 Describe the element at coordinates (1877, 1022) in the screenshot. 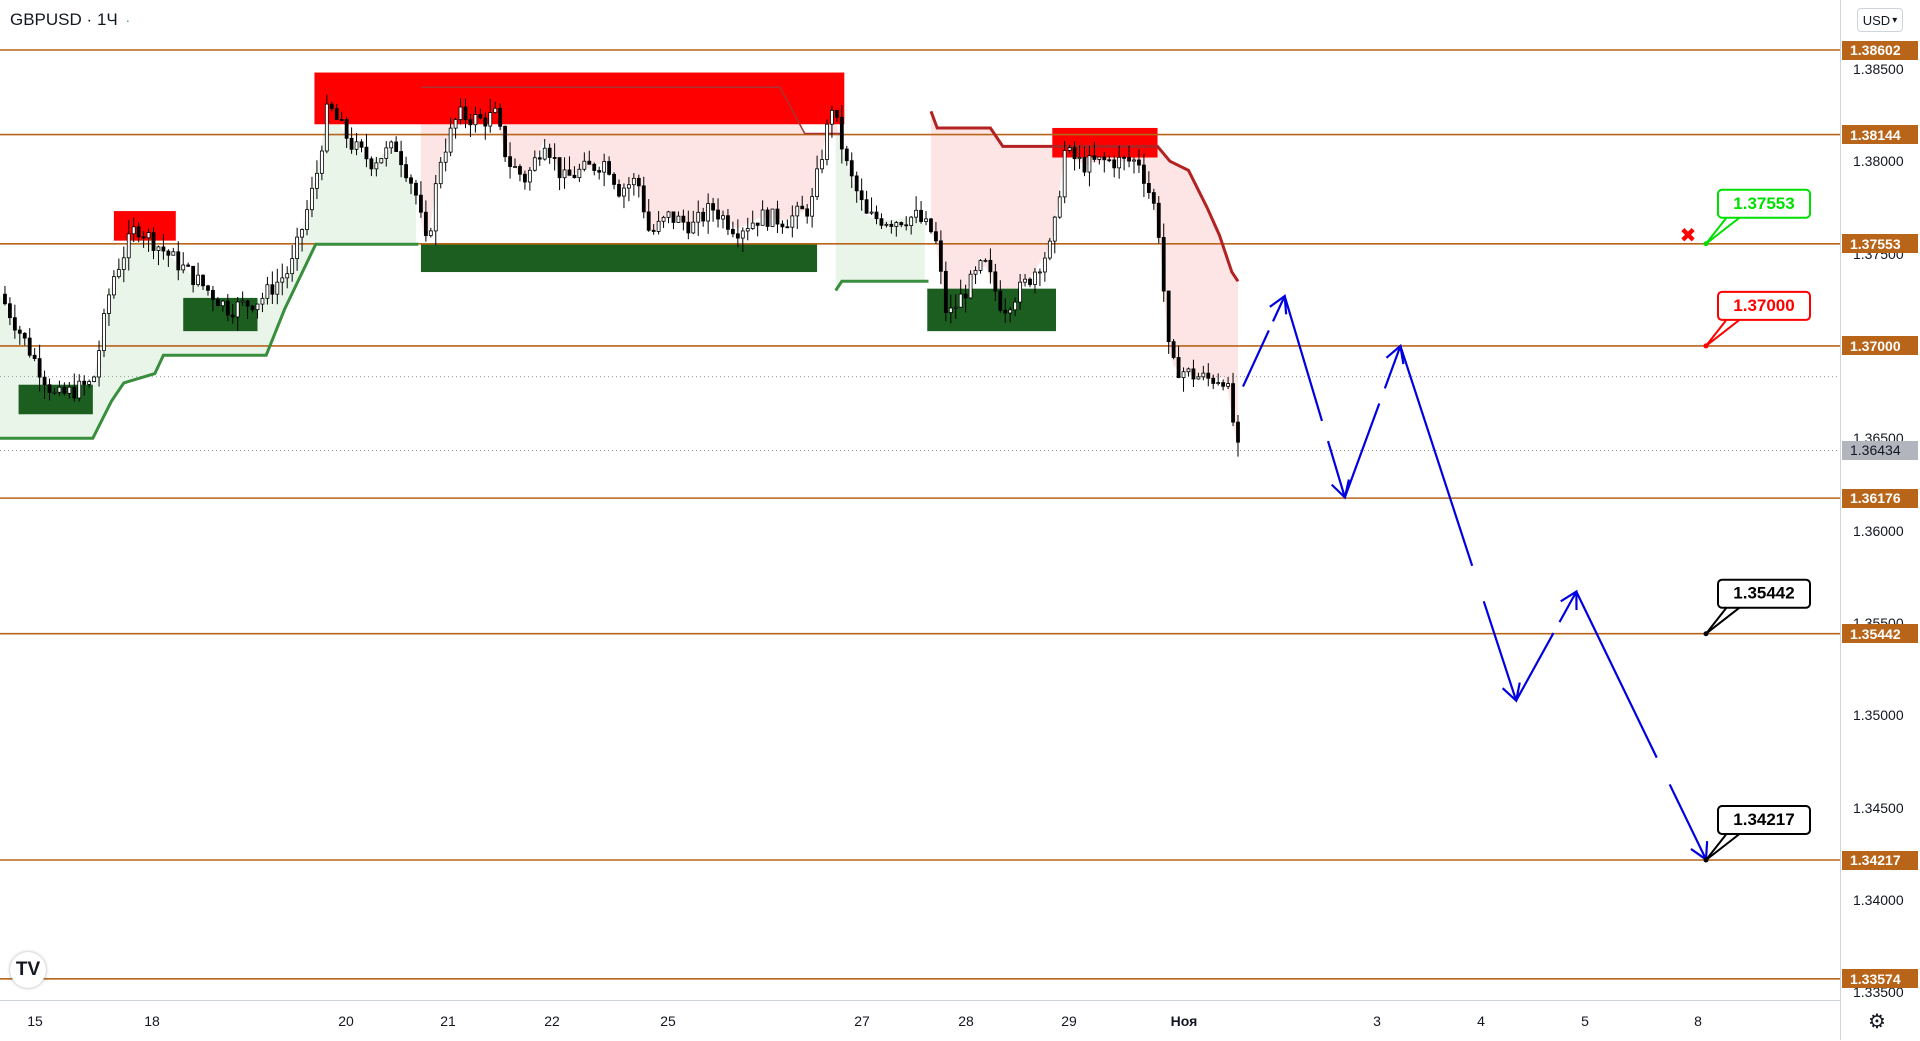

I see `gear-icon: ⚙` at that location.